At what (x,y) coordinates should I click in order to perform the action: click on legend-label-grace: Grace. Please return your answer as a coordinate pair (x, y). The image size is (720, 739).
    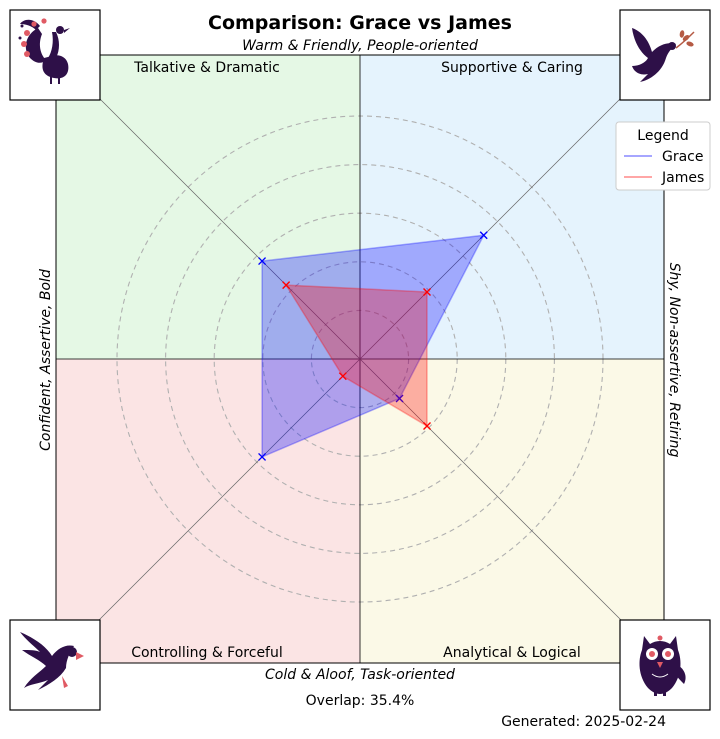
    Looking at the image, I should click on (683, 157).